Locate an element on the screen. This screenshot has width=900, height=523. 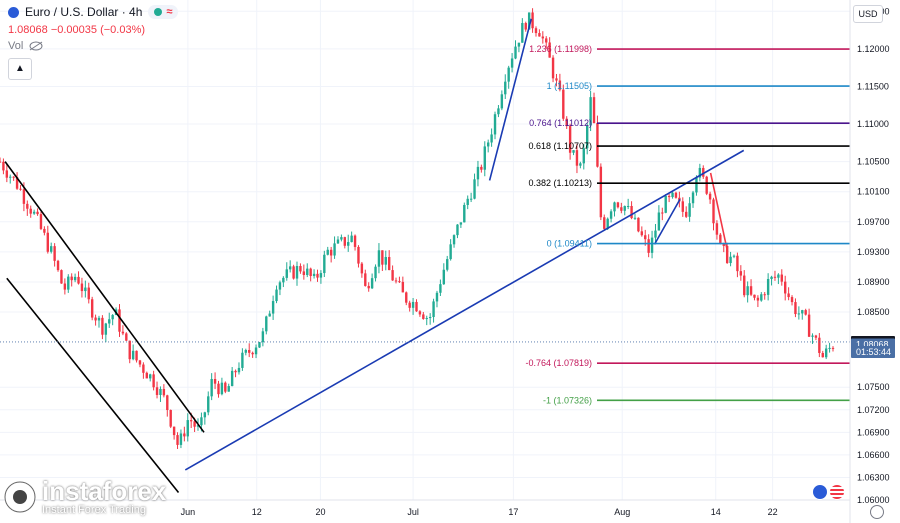
y-tick-label: 1.06600 is located at coordinates (873, 455).